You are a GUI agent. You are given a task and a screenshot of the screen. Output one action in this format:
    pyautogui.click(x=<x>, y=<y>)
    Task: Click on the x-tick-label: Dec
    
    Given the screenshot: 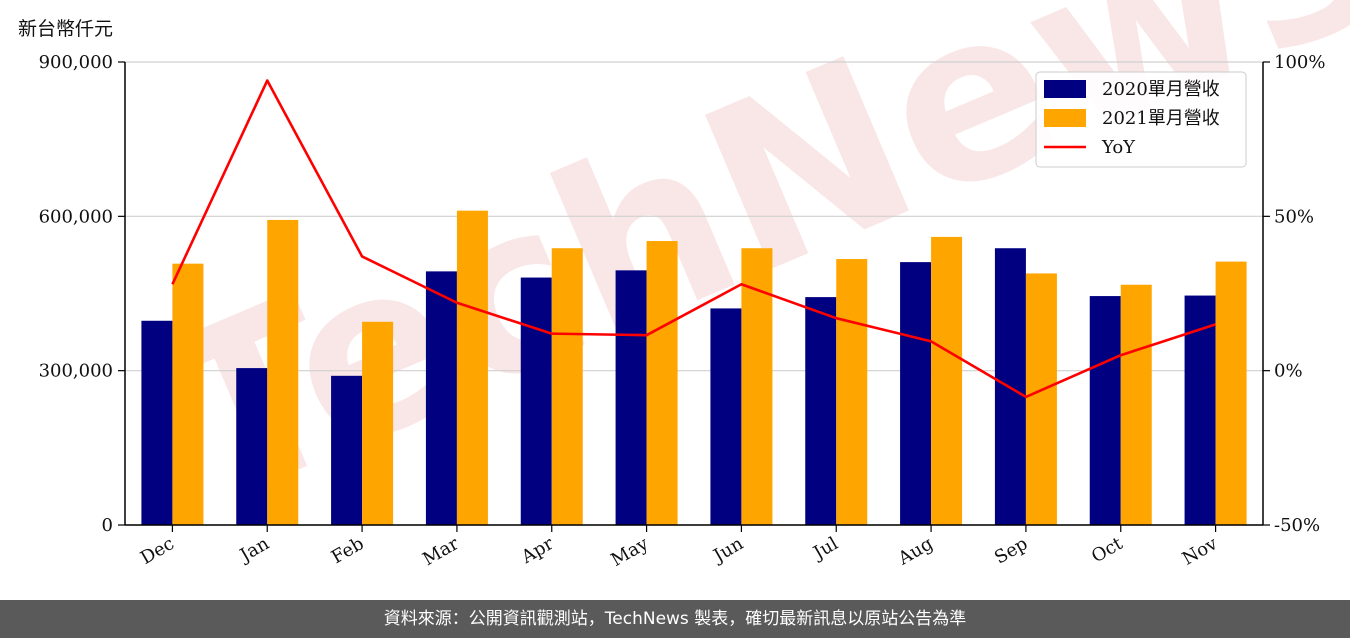 What is the action you would take?
    pyautogui.click(x=157, y=551)
    